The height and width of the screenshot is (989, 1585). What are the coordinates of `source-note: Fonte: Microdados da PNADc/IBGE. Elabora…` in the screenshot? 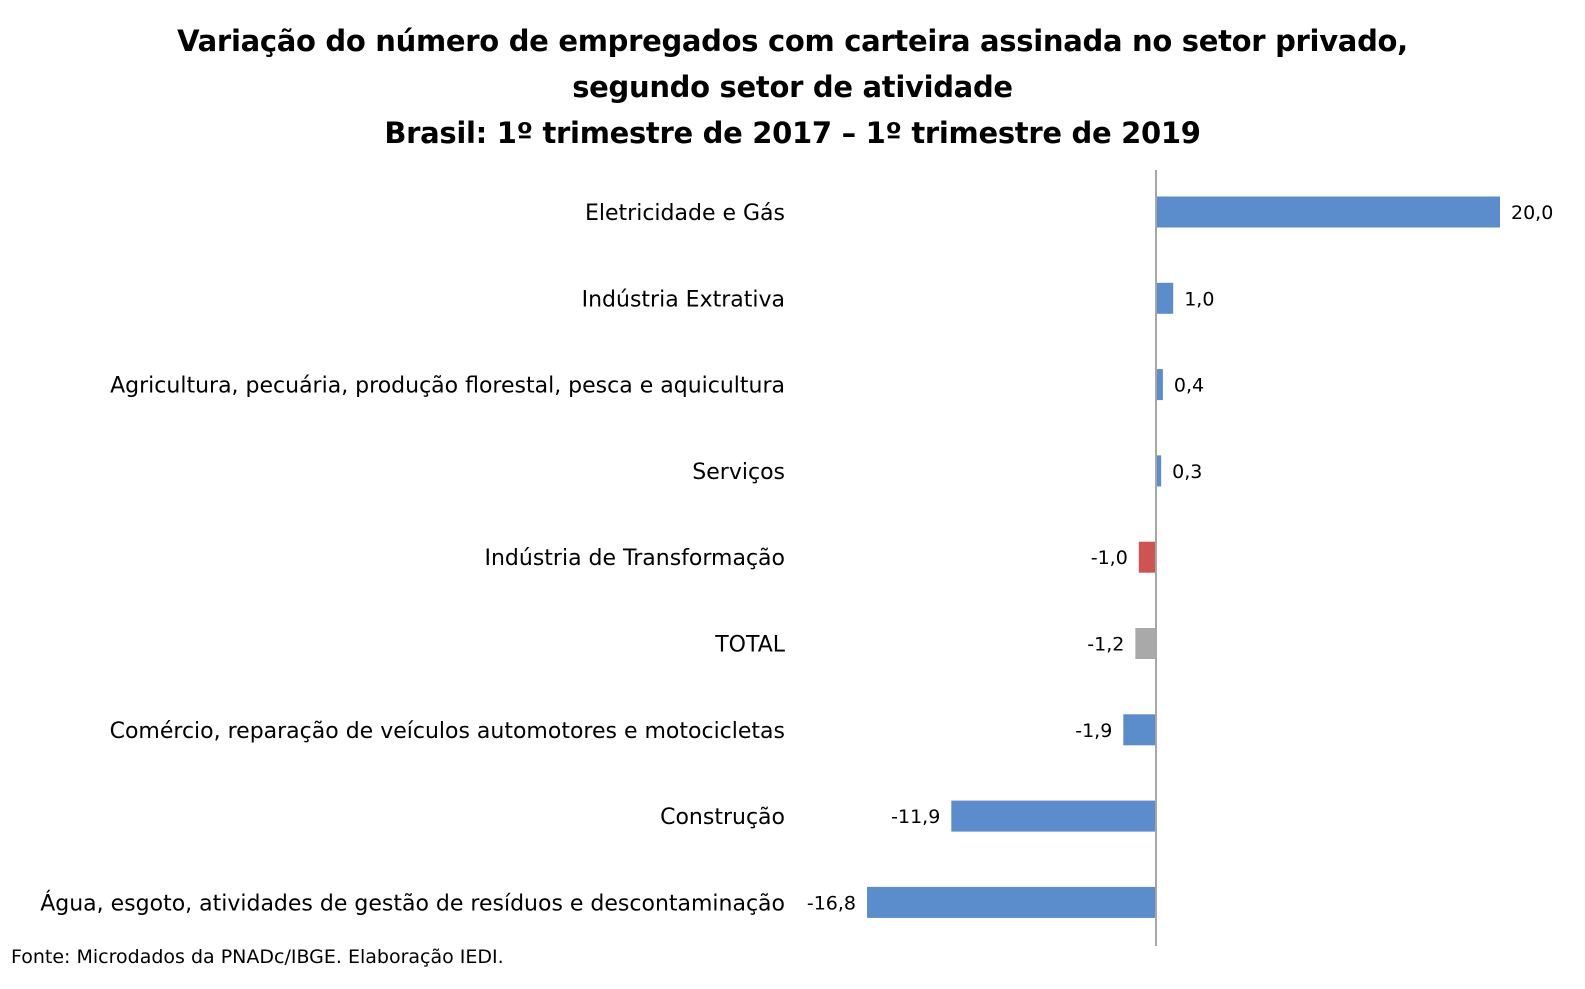 It's located at (257, 957).